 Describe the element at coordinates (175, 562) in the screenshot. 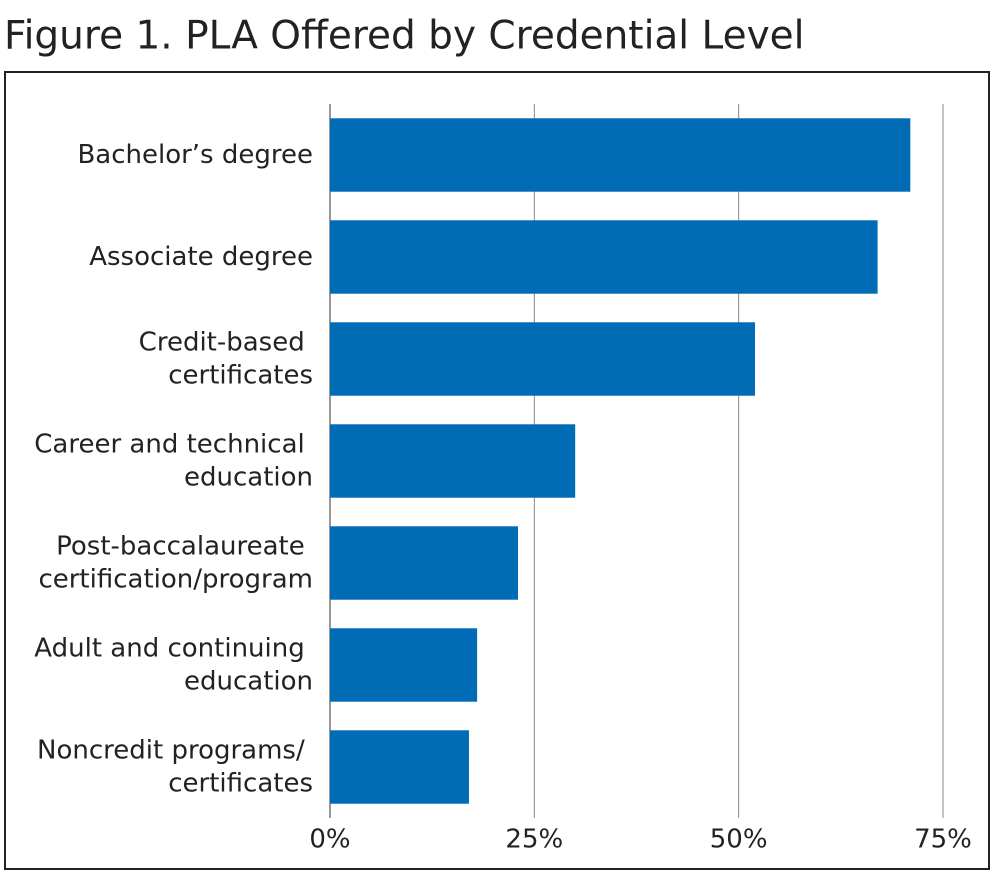

I see `y-tick-label: Post-baccalaureate certification/program` at that location.